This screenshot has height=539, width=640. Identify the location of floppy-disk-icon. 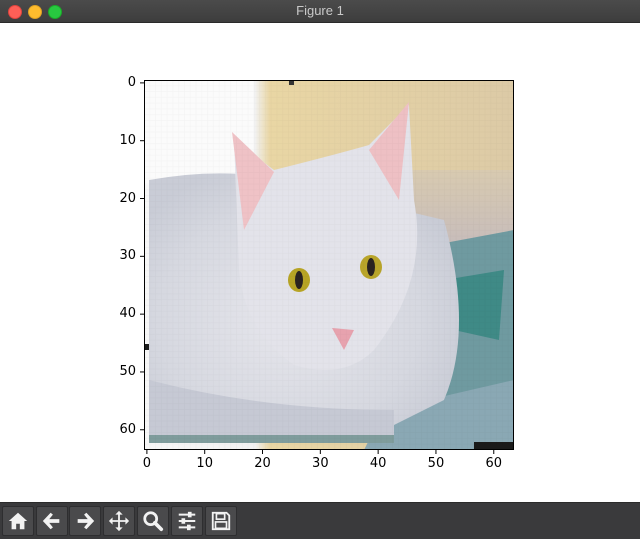
(221, 521).